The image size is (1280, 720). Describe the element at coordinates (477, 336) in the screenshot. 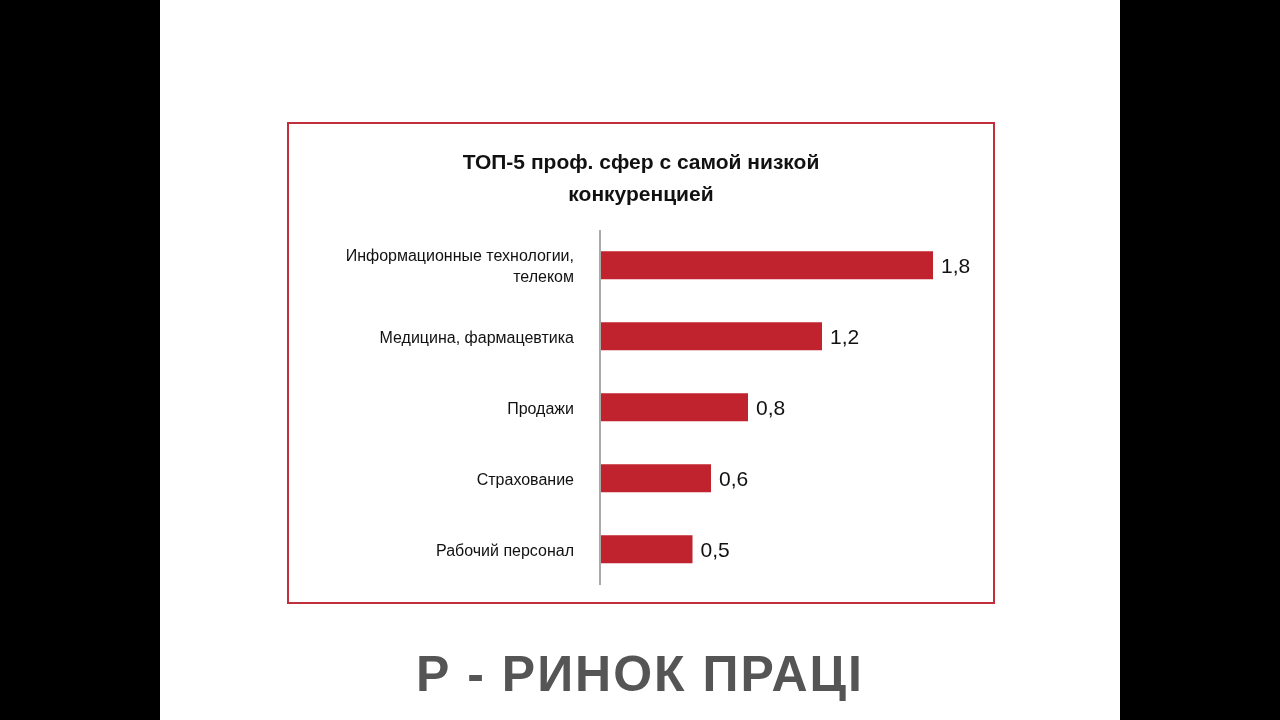

I see `y-tick-label: Медицина, фармацевтика` at that location.